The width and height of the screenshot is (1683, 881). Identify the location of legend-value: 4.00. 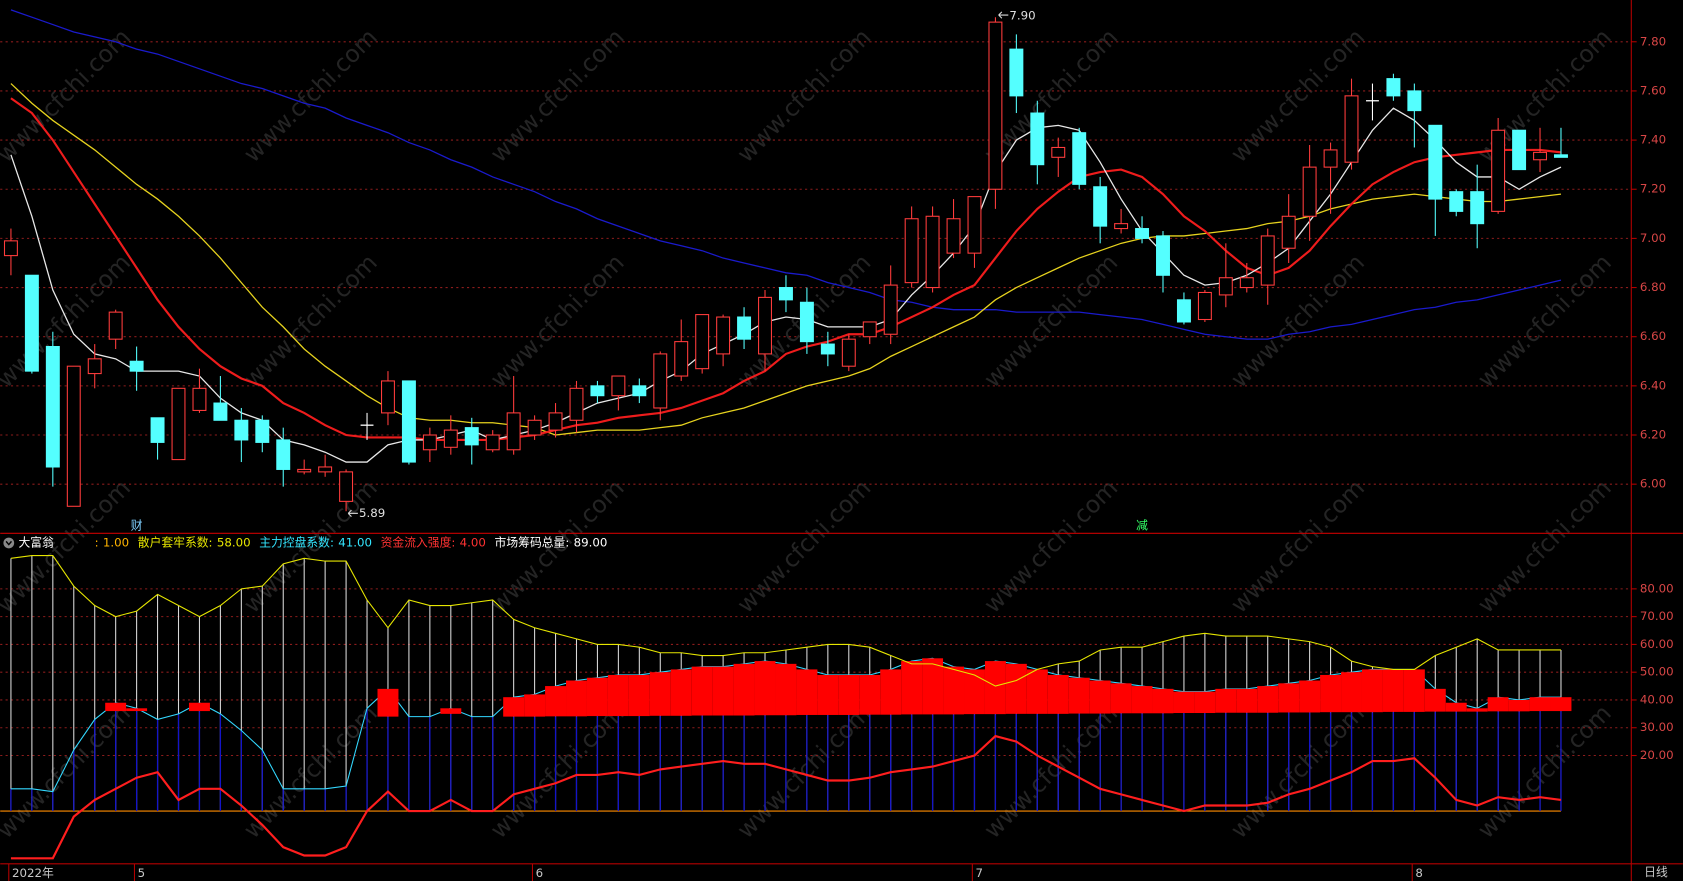
(473, 542).